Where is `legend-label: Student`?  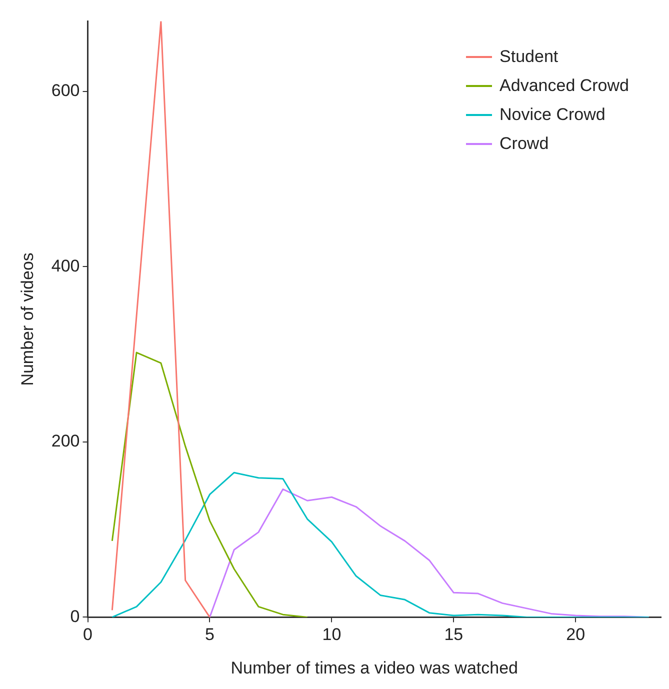
legend-label: Student is located at coordinates (529, 56).